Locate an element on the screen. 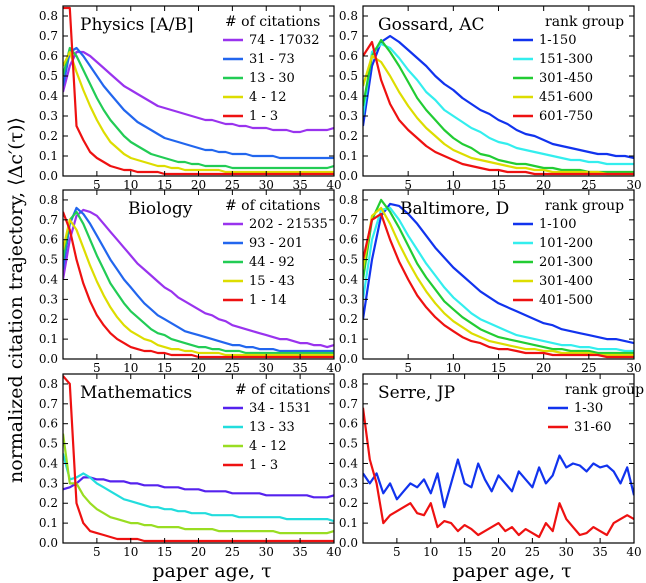 The width and height of the screenshot is (646, 583). legend-entry: 1 - 3 is located at coordinates (263, 116).